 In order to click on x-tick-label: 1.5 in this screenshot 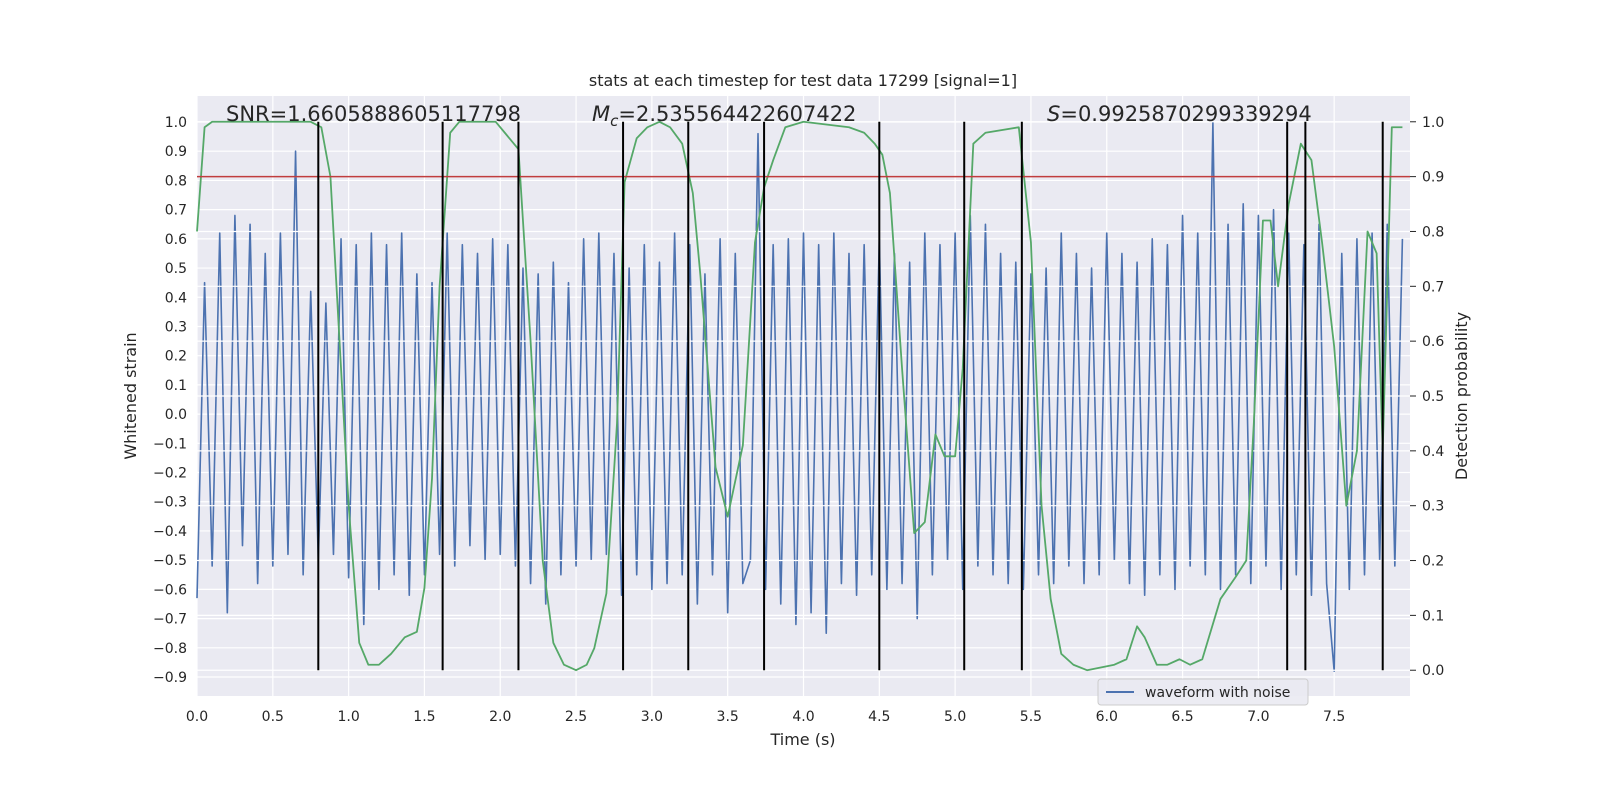, I will do `click(424, 717)`.